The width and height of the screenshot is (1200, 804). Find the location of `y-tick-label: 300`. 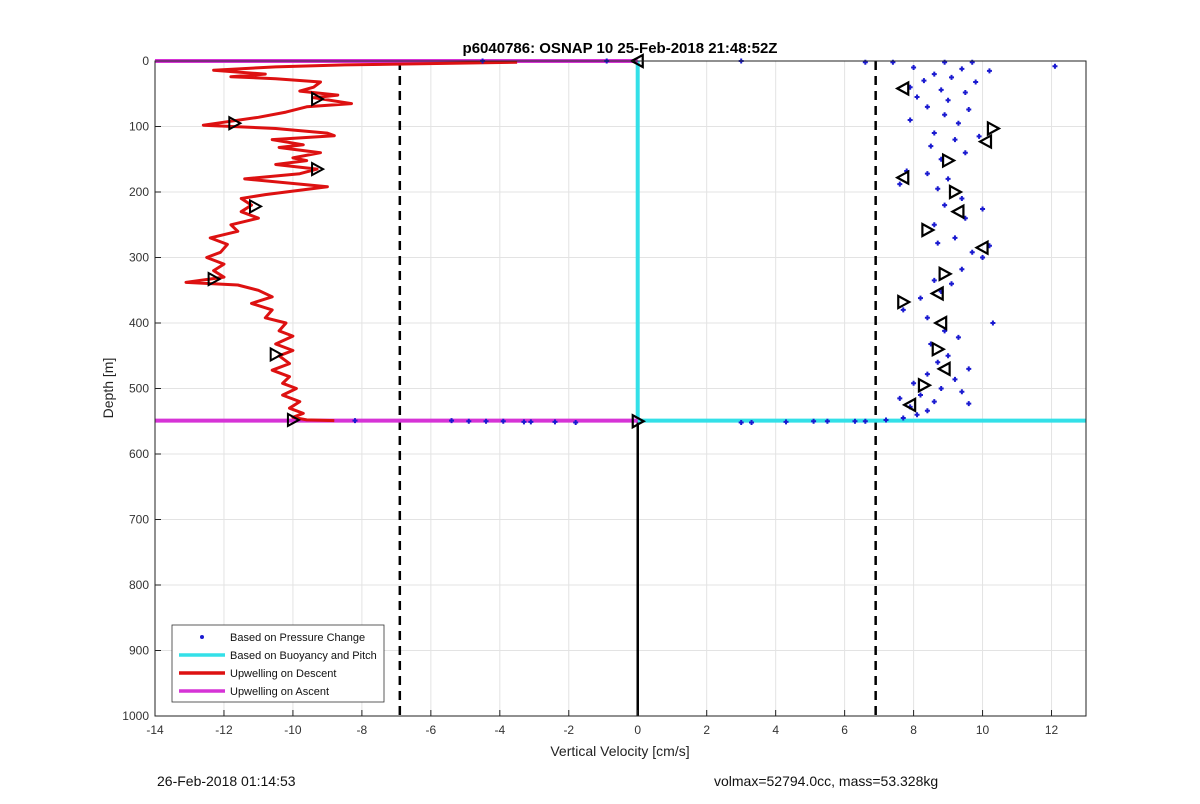

y-tick-label: 300 is located at coordinates (139, 258).